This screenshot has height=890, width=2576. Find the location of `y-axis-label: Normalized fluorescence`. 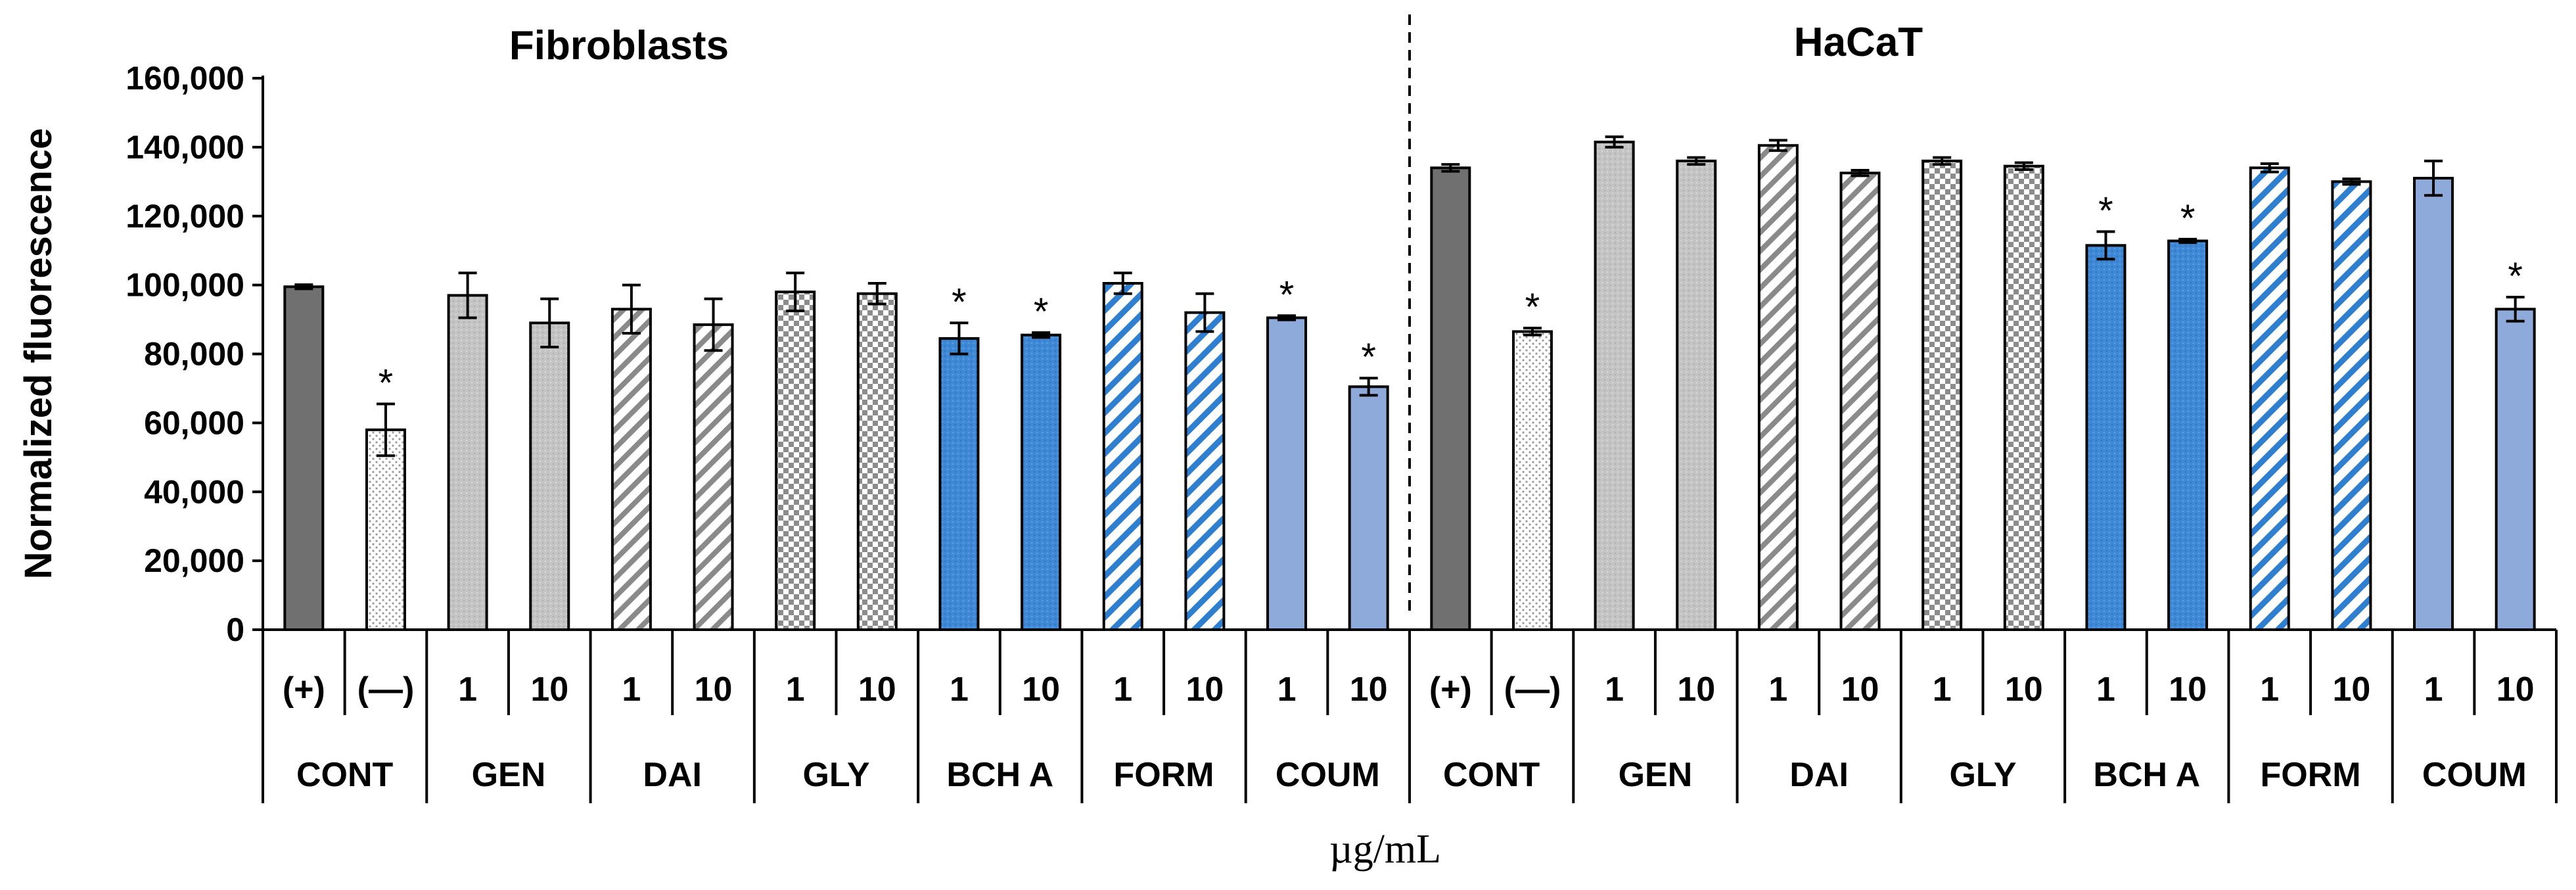

y-axis-label: Normalized fluorescence is located at coordinates (38, 354).